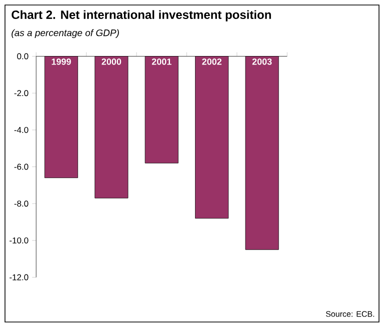 The image size is (385, 327). What do you see at coordinates (61, 61) in the screenshot?
I see `x-tick-label: 1999` at bounding box center [61, 61].